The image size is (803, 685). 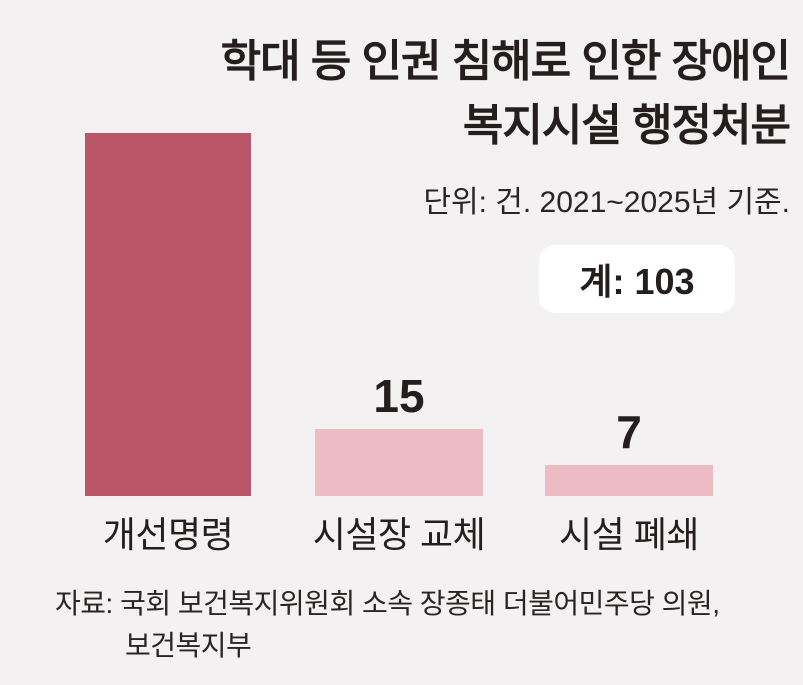 What do you see at coordinates (626, 125) in the screenshot?
I see `chart-title-line2: 복지시설 행정처분` at bounding box center [626, 125].